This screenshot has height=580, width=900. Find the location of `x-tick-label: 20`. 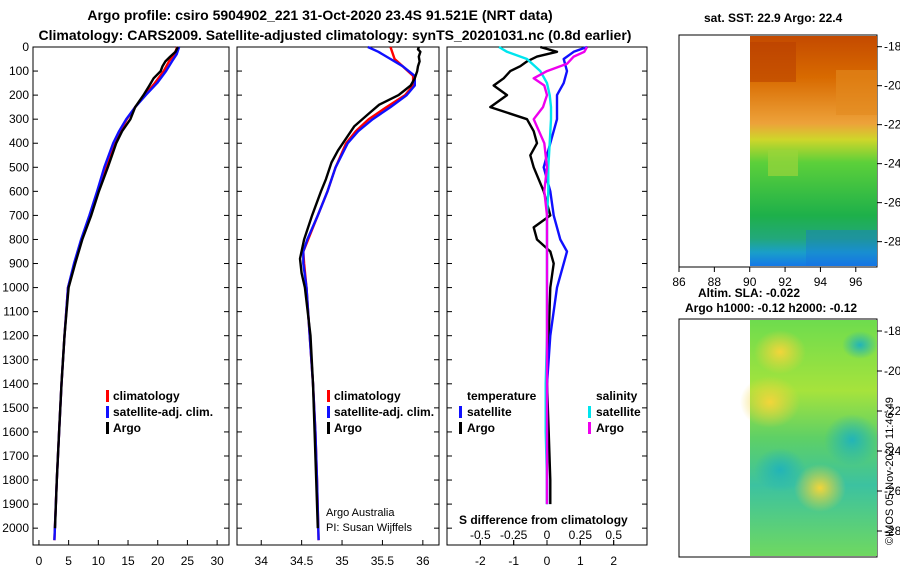

x-tick-label: 20 is located at coordinates (158, 561).